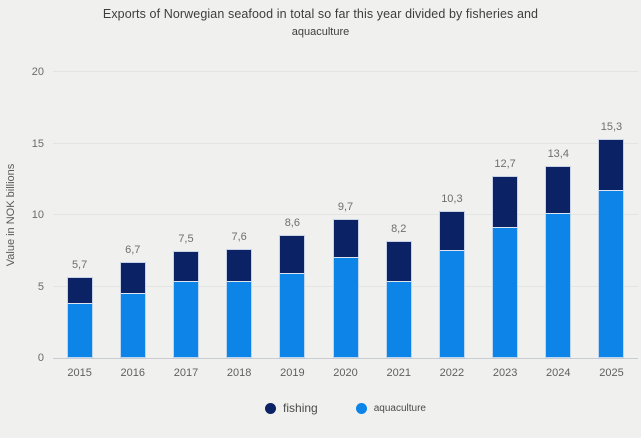 The image size is (641, 438). I want to click on stacked-bar-2017, so click(185, 304).